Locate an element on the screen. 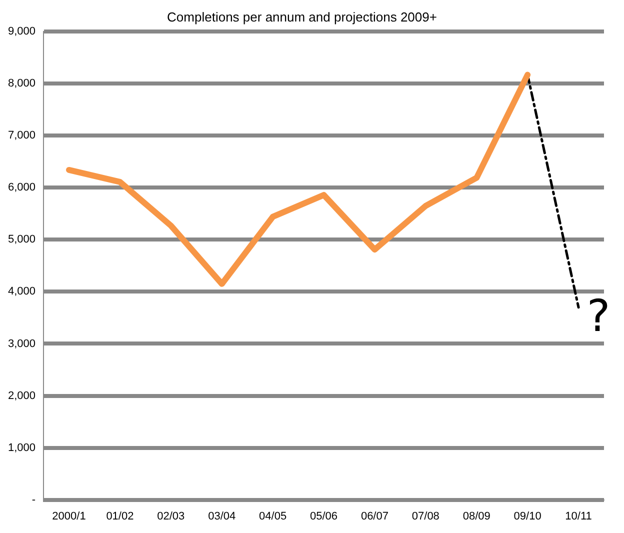  y-tick-label: 2,000 is located at coordinates (22, 396).